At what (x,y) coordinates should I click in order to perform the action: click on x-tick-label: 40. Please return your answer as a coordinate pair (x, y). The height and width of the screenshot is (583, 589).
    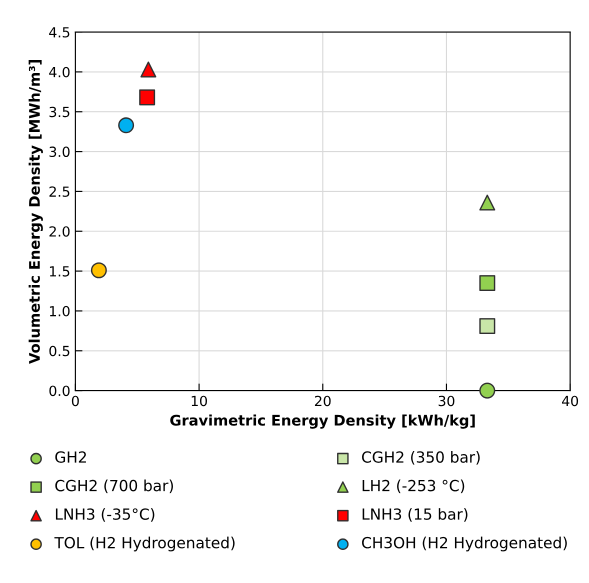
    Looking at the image, I should click on (570, 401).